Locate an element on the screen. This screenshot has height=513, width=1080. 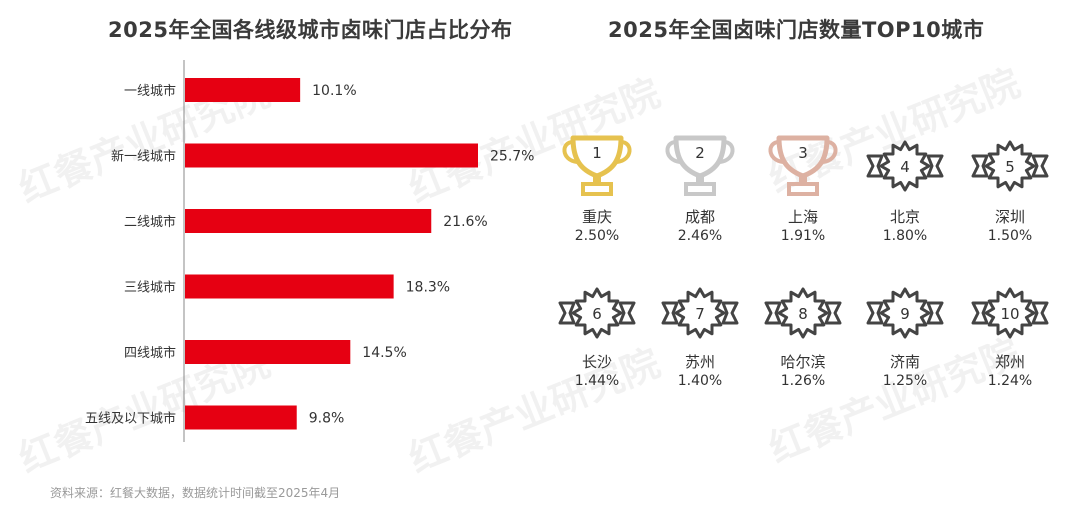
badge-icon: 5 is located at coordinates (1010, 162).